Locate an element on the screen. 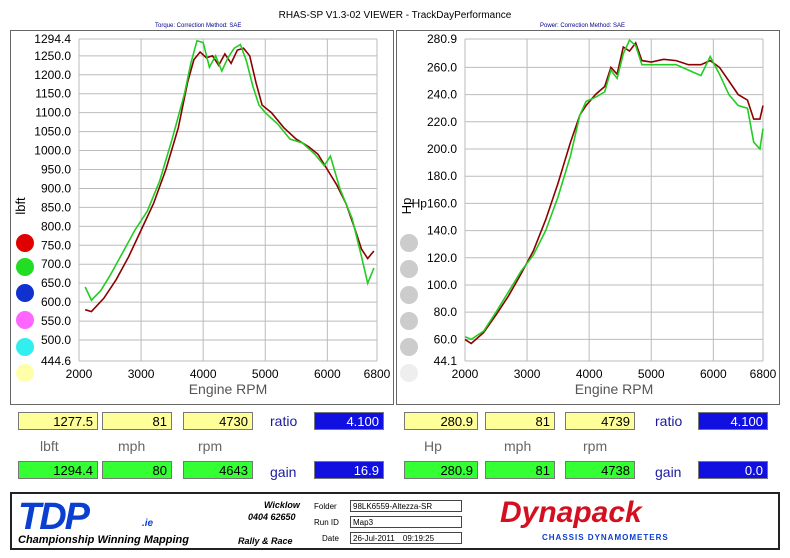 The width and height of the screenshot is (790, 558). y-tick-label: Hp160.0 is located at coordinates (435, 203).